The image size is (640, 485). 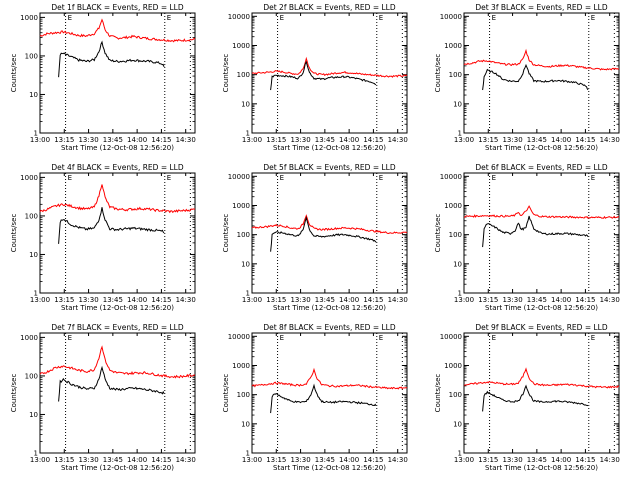 I want to click on panel-title: Det 4f BLACK = Events, RED = LLD, so click(x=117, y=167).